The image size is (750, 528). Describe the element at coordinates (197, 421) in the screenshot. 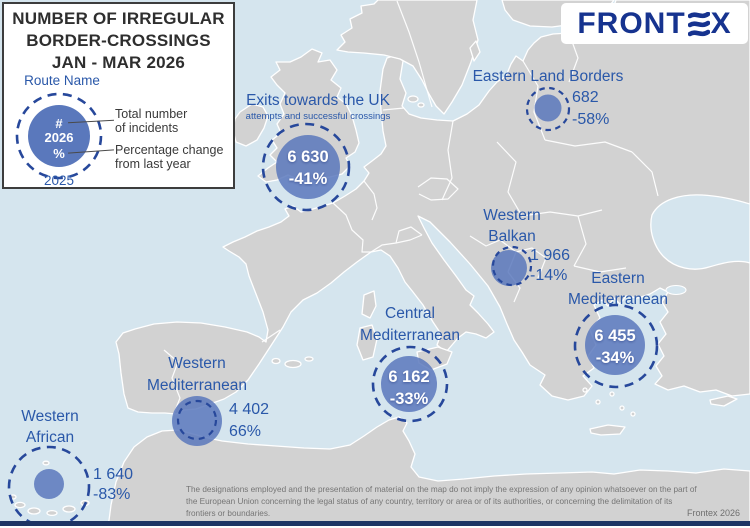

I see `route-circle-western-mediterranean` at that location.